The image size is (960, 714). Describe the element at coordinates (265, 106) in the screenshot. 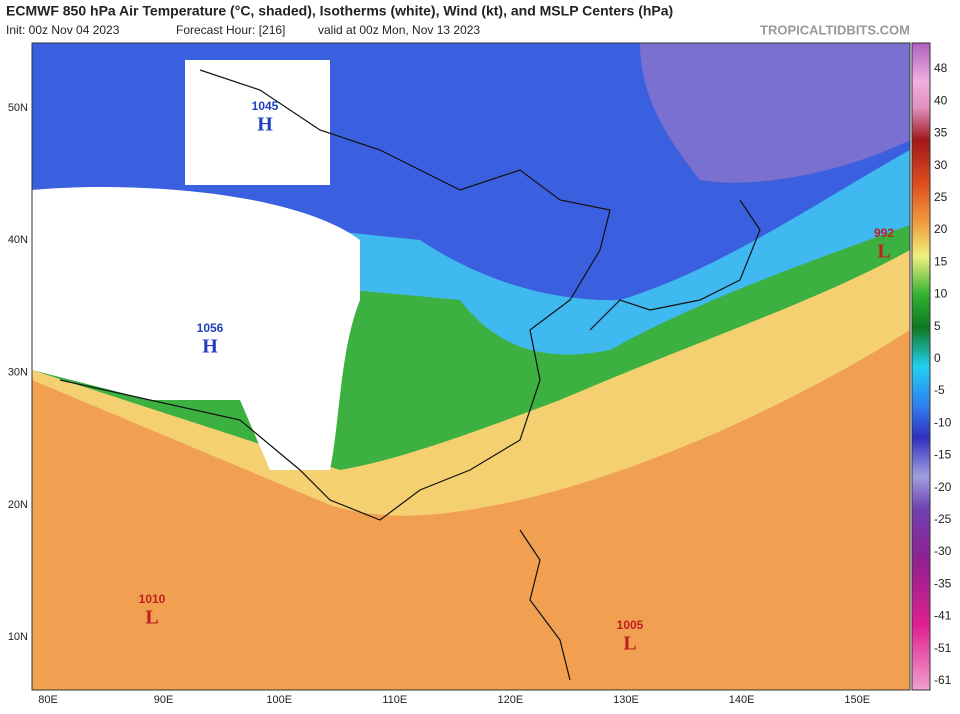

I see `pressure-value: 1045` at that location.